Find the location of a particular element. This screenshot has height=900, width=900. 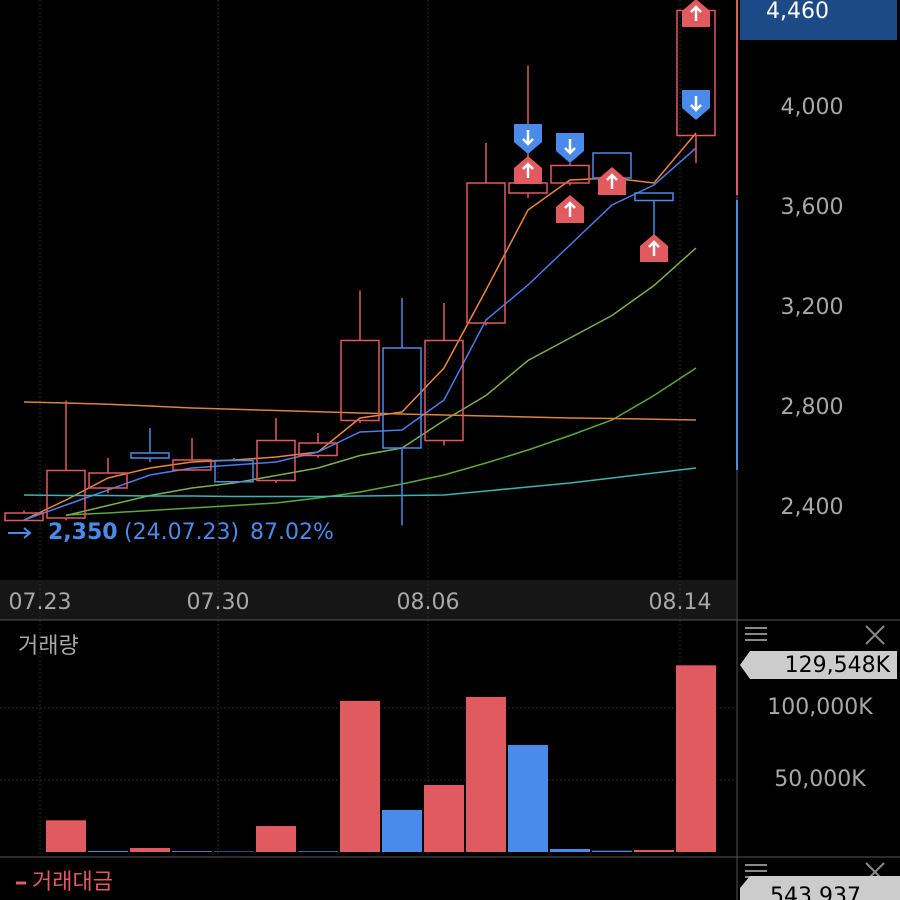

last-price-box is located at coordinates (818, 20).